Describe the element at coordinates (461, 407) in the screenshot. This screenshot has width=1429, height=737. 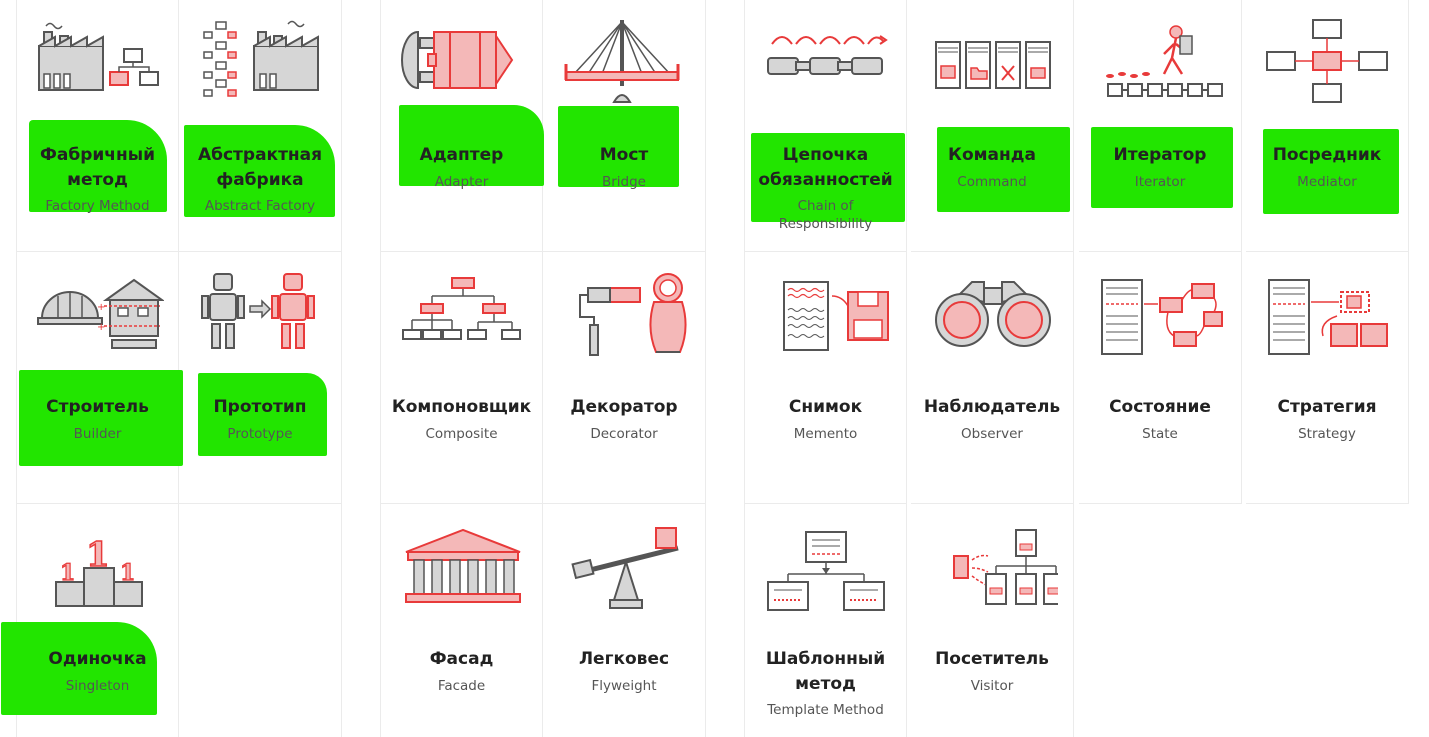
I see `pattern-title-ru: Компоновщик` at that location.